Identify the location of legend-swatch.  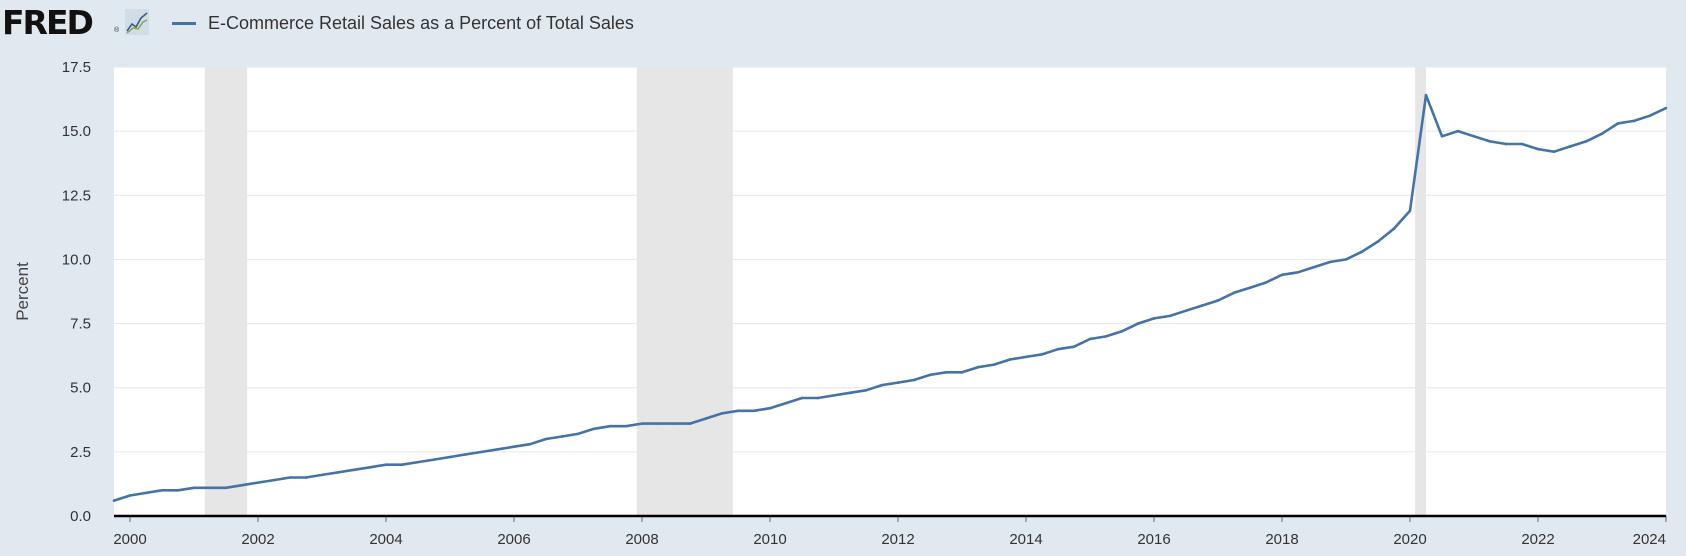
(184, 23).